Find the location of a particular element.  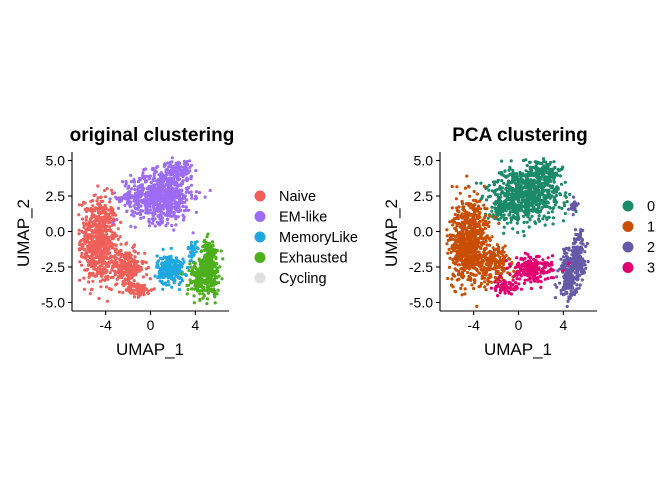

y-tick-label: 5.0 is located at coordinates (424, 161).